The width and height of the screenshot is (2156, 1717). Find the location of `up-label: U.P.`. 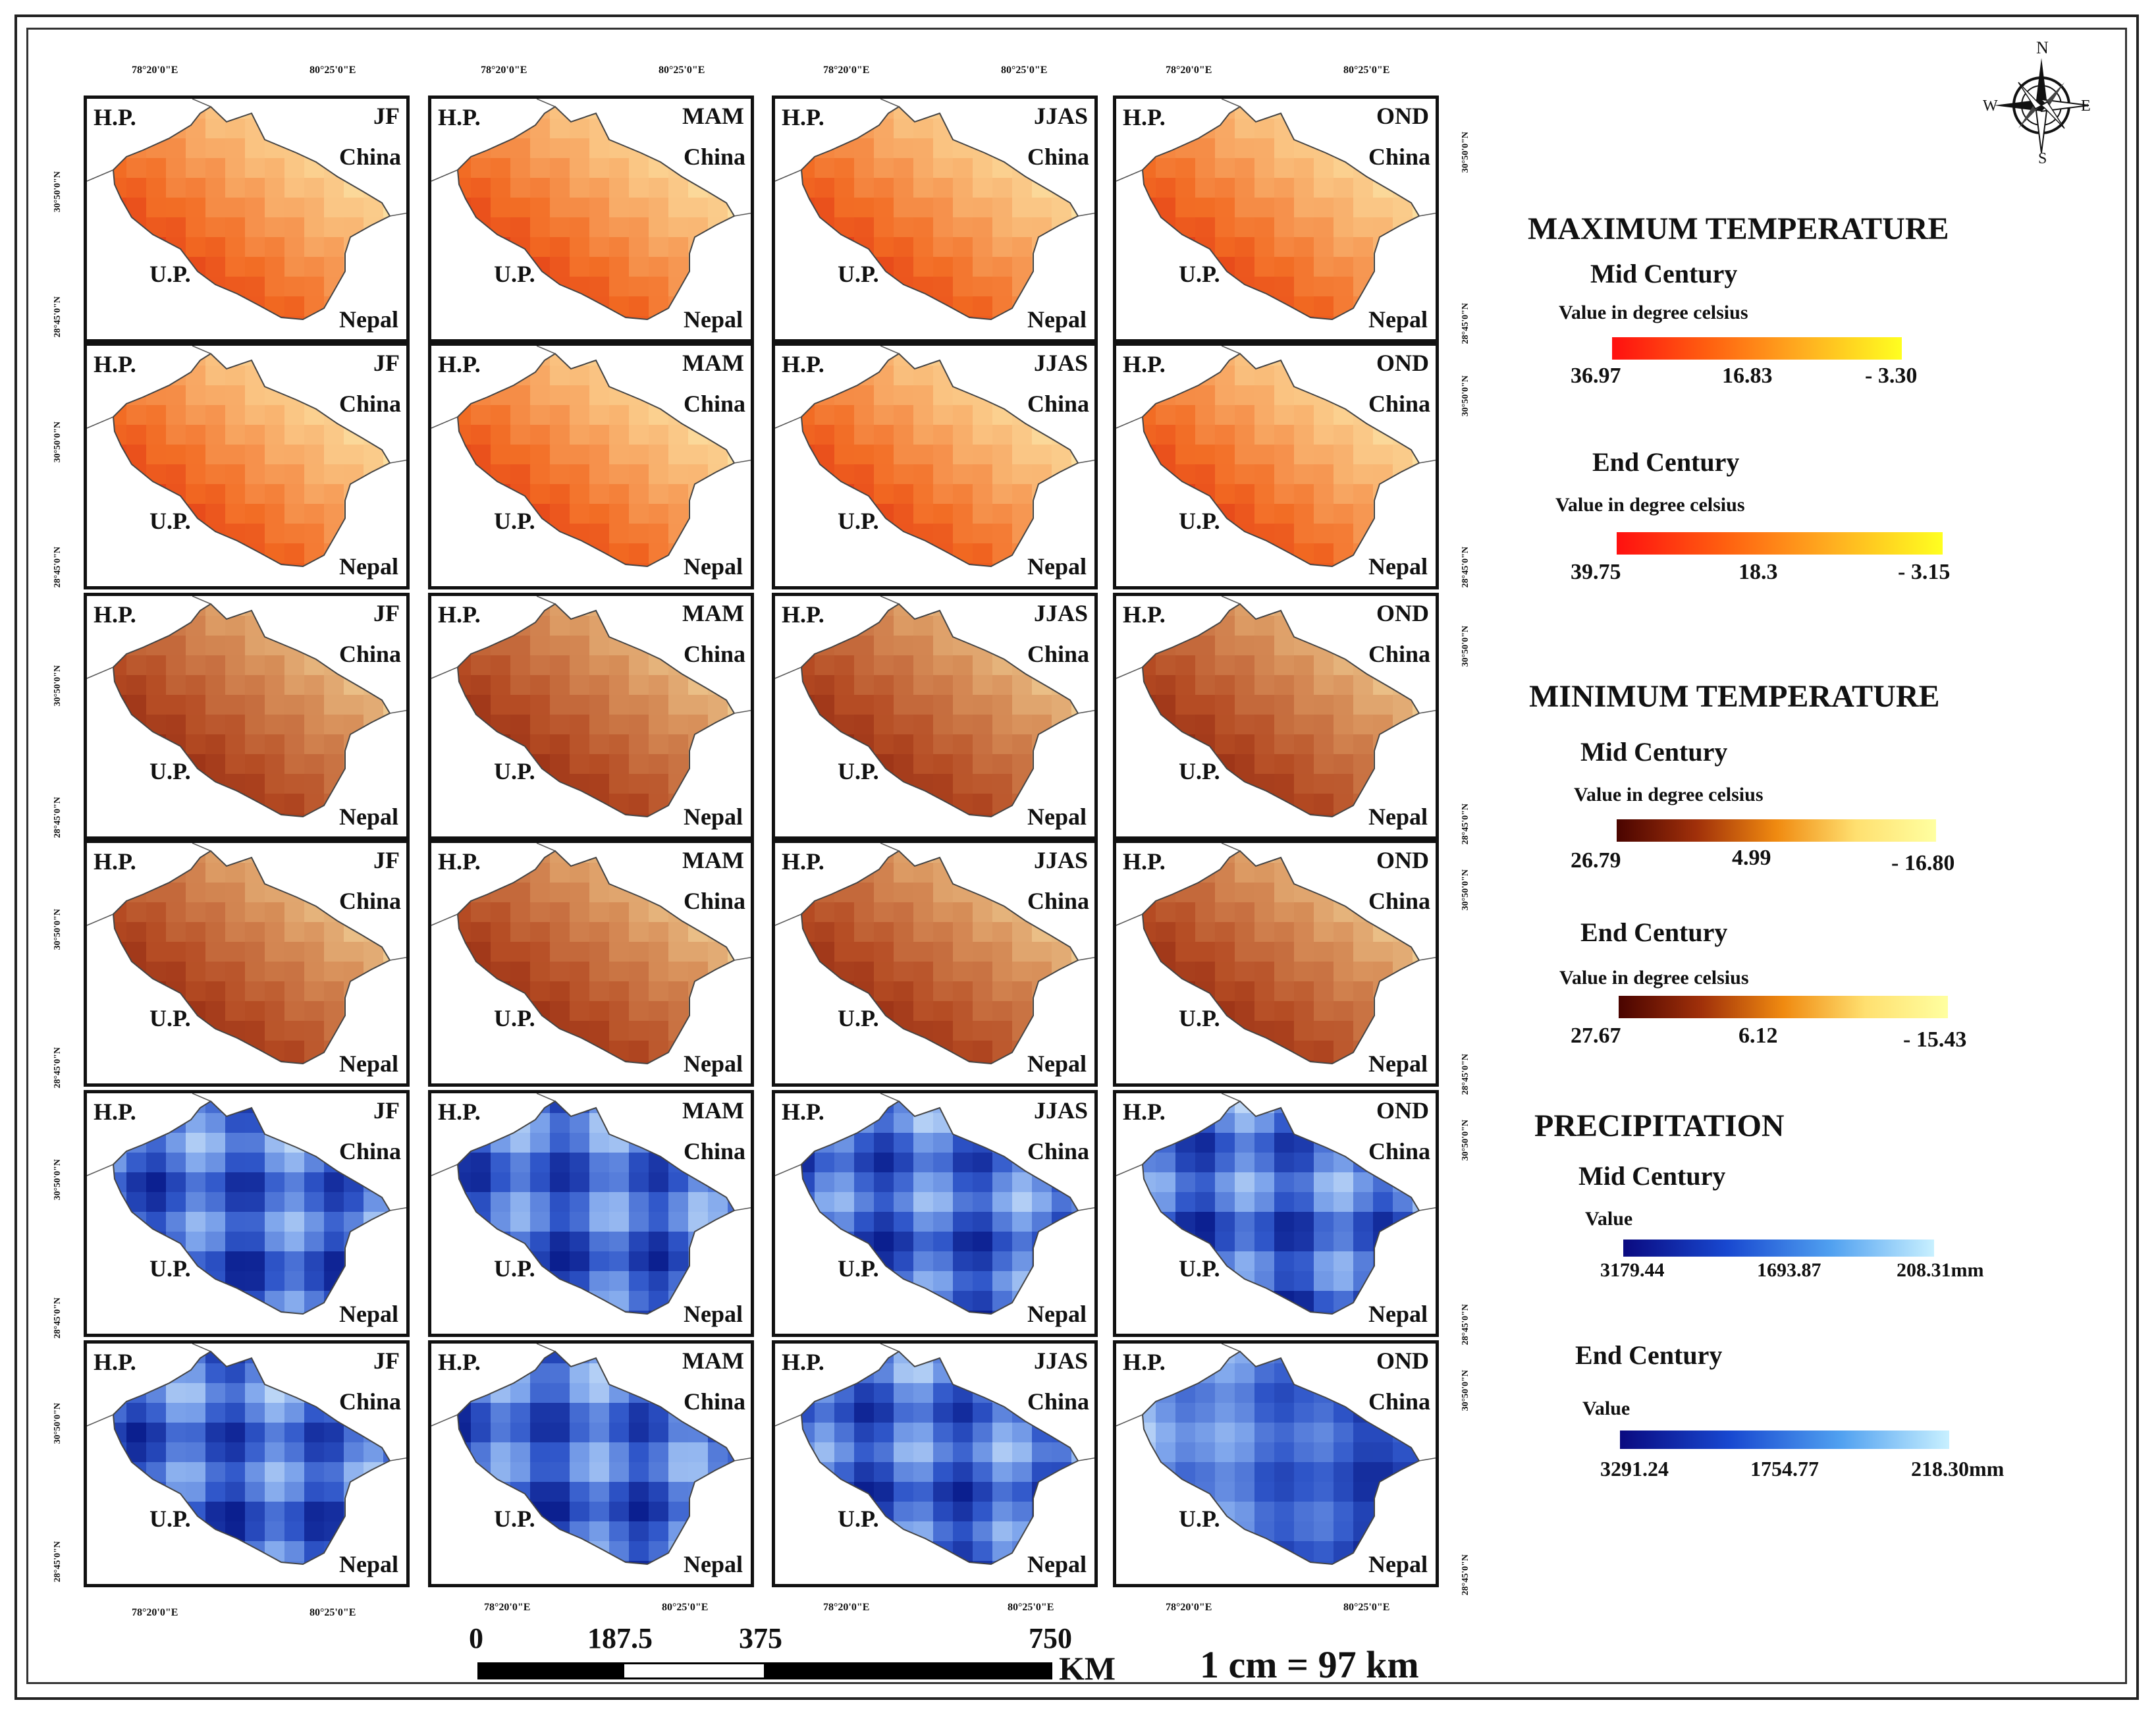

up-label: U.P. is located at coordinates (514, 1268).